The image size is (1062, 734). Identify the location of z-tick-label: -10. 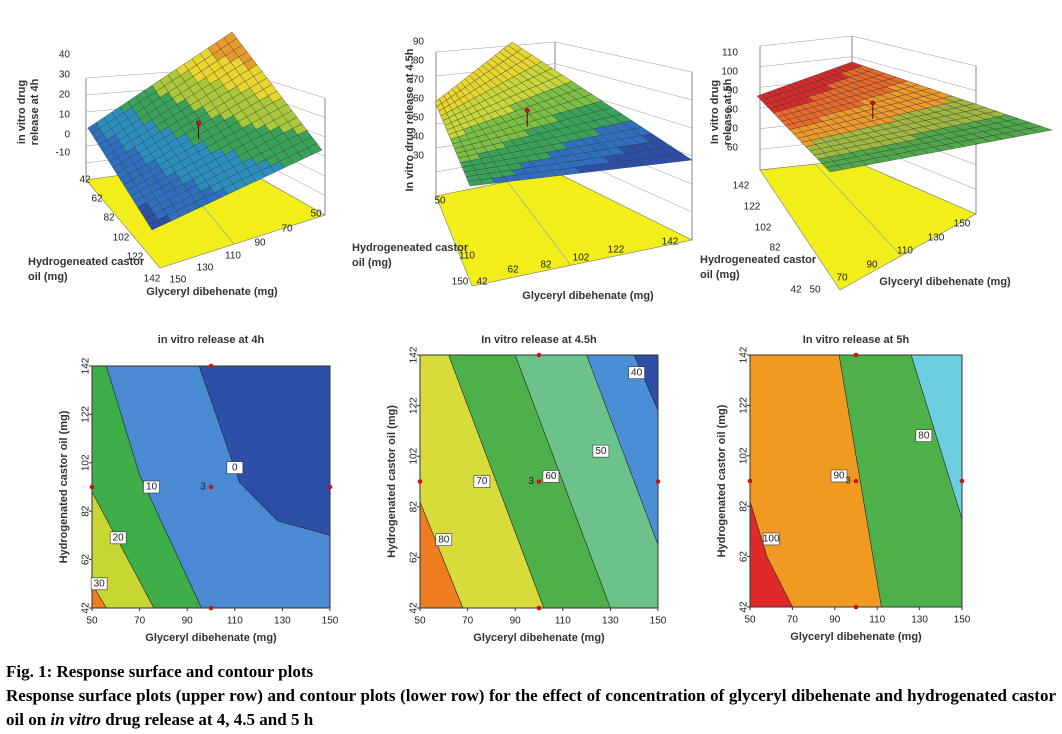
(63, 153).